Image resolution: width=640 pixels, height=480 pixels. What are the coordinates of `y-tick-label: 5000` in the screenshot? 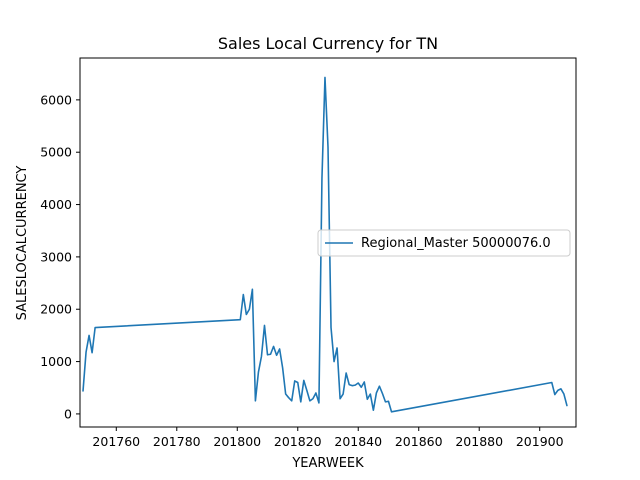 It's located at (56, 152).